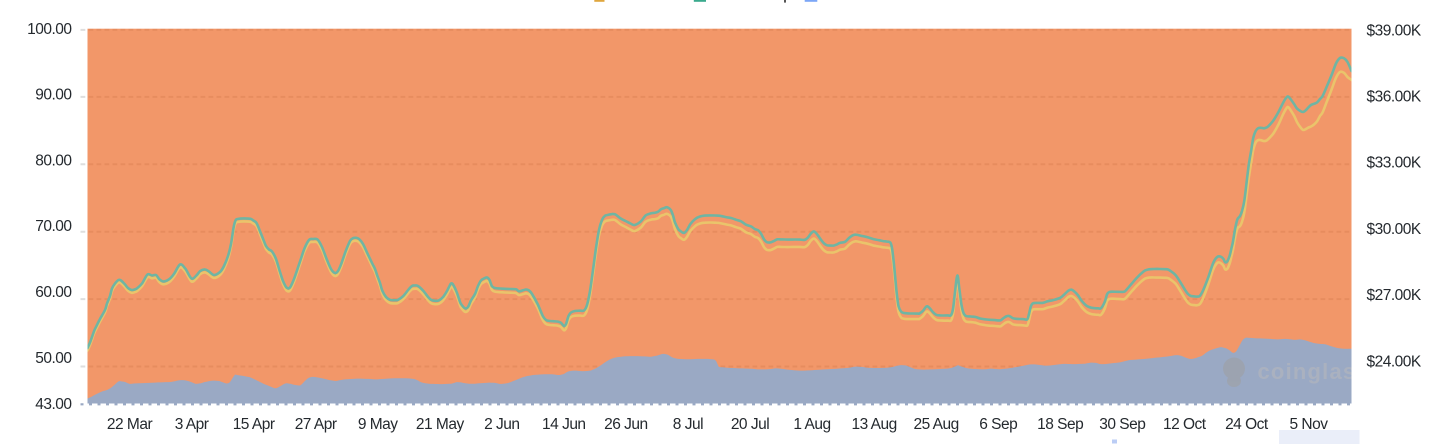 This screenshot has height=444, width=1430. I want to click on svg-text: $33.00K, so click(1394, 163).